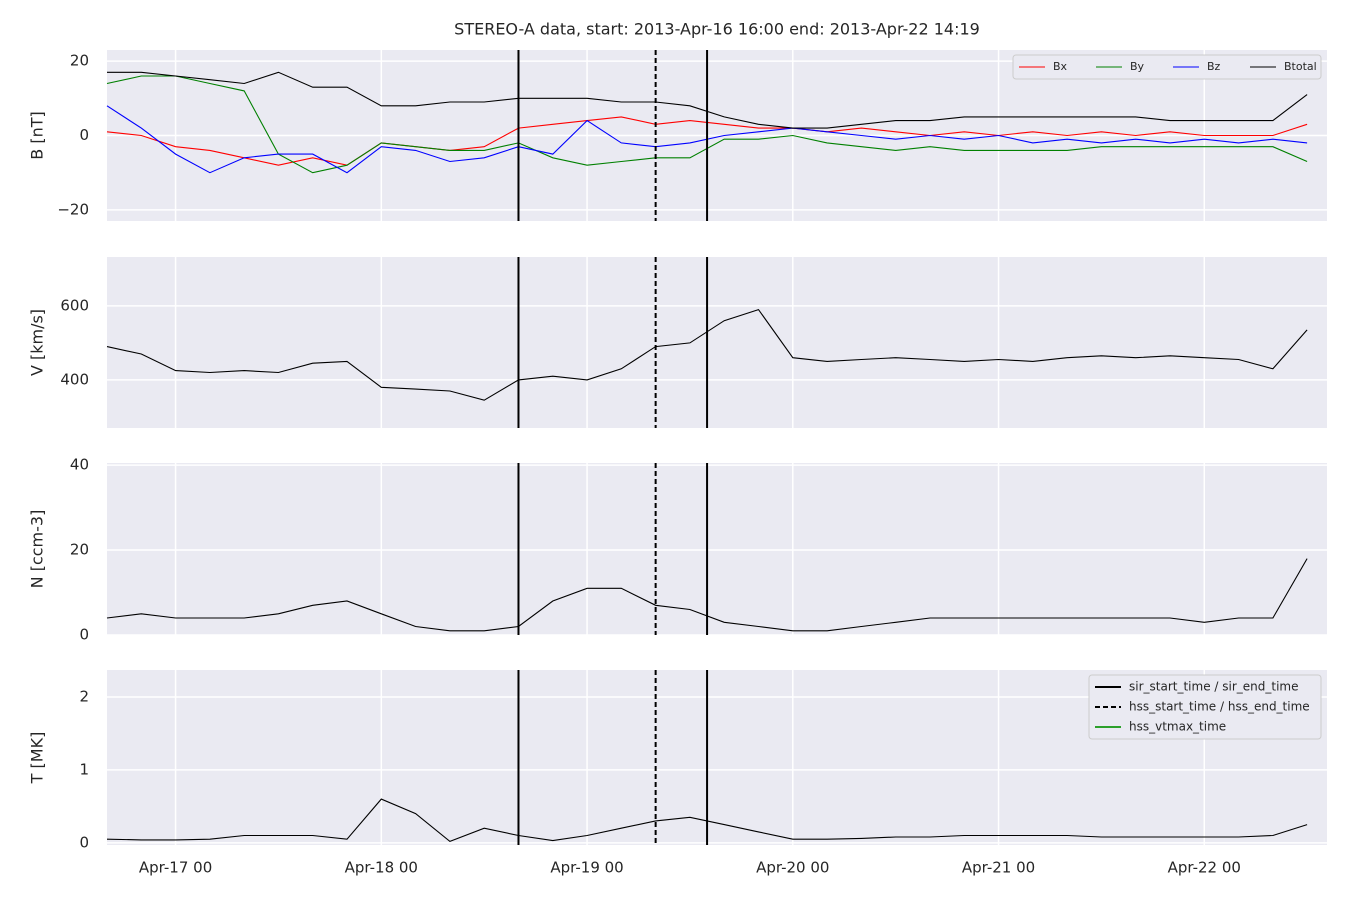  Describe the element at coordinates (1137, 66) in the screenshot. I see `legend-label: By` at that location.